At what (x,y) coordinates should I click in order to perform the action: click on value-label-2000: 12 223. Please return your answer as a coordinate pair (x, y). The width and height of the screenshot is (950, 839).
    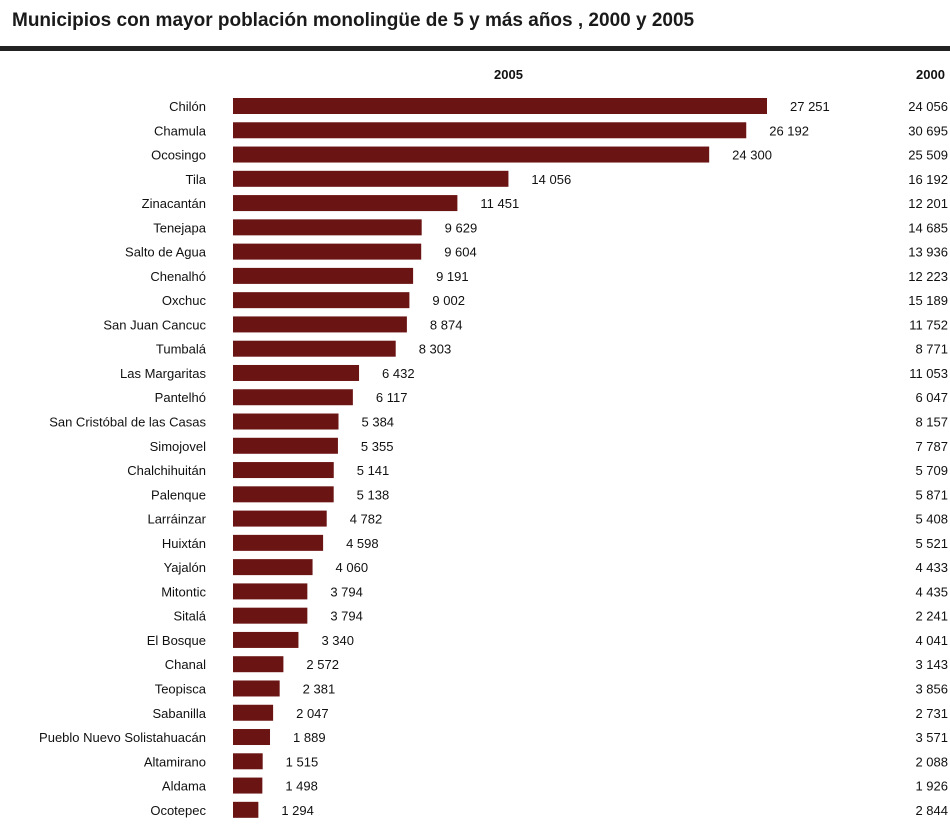
    Looking at the image, I should click on (928, 276).